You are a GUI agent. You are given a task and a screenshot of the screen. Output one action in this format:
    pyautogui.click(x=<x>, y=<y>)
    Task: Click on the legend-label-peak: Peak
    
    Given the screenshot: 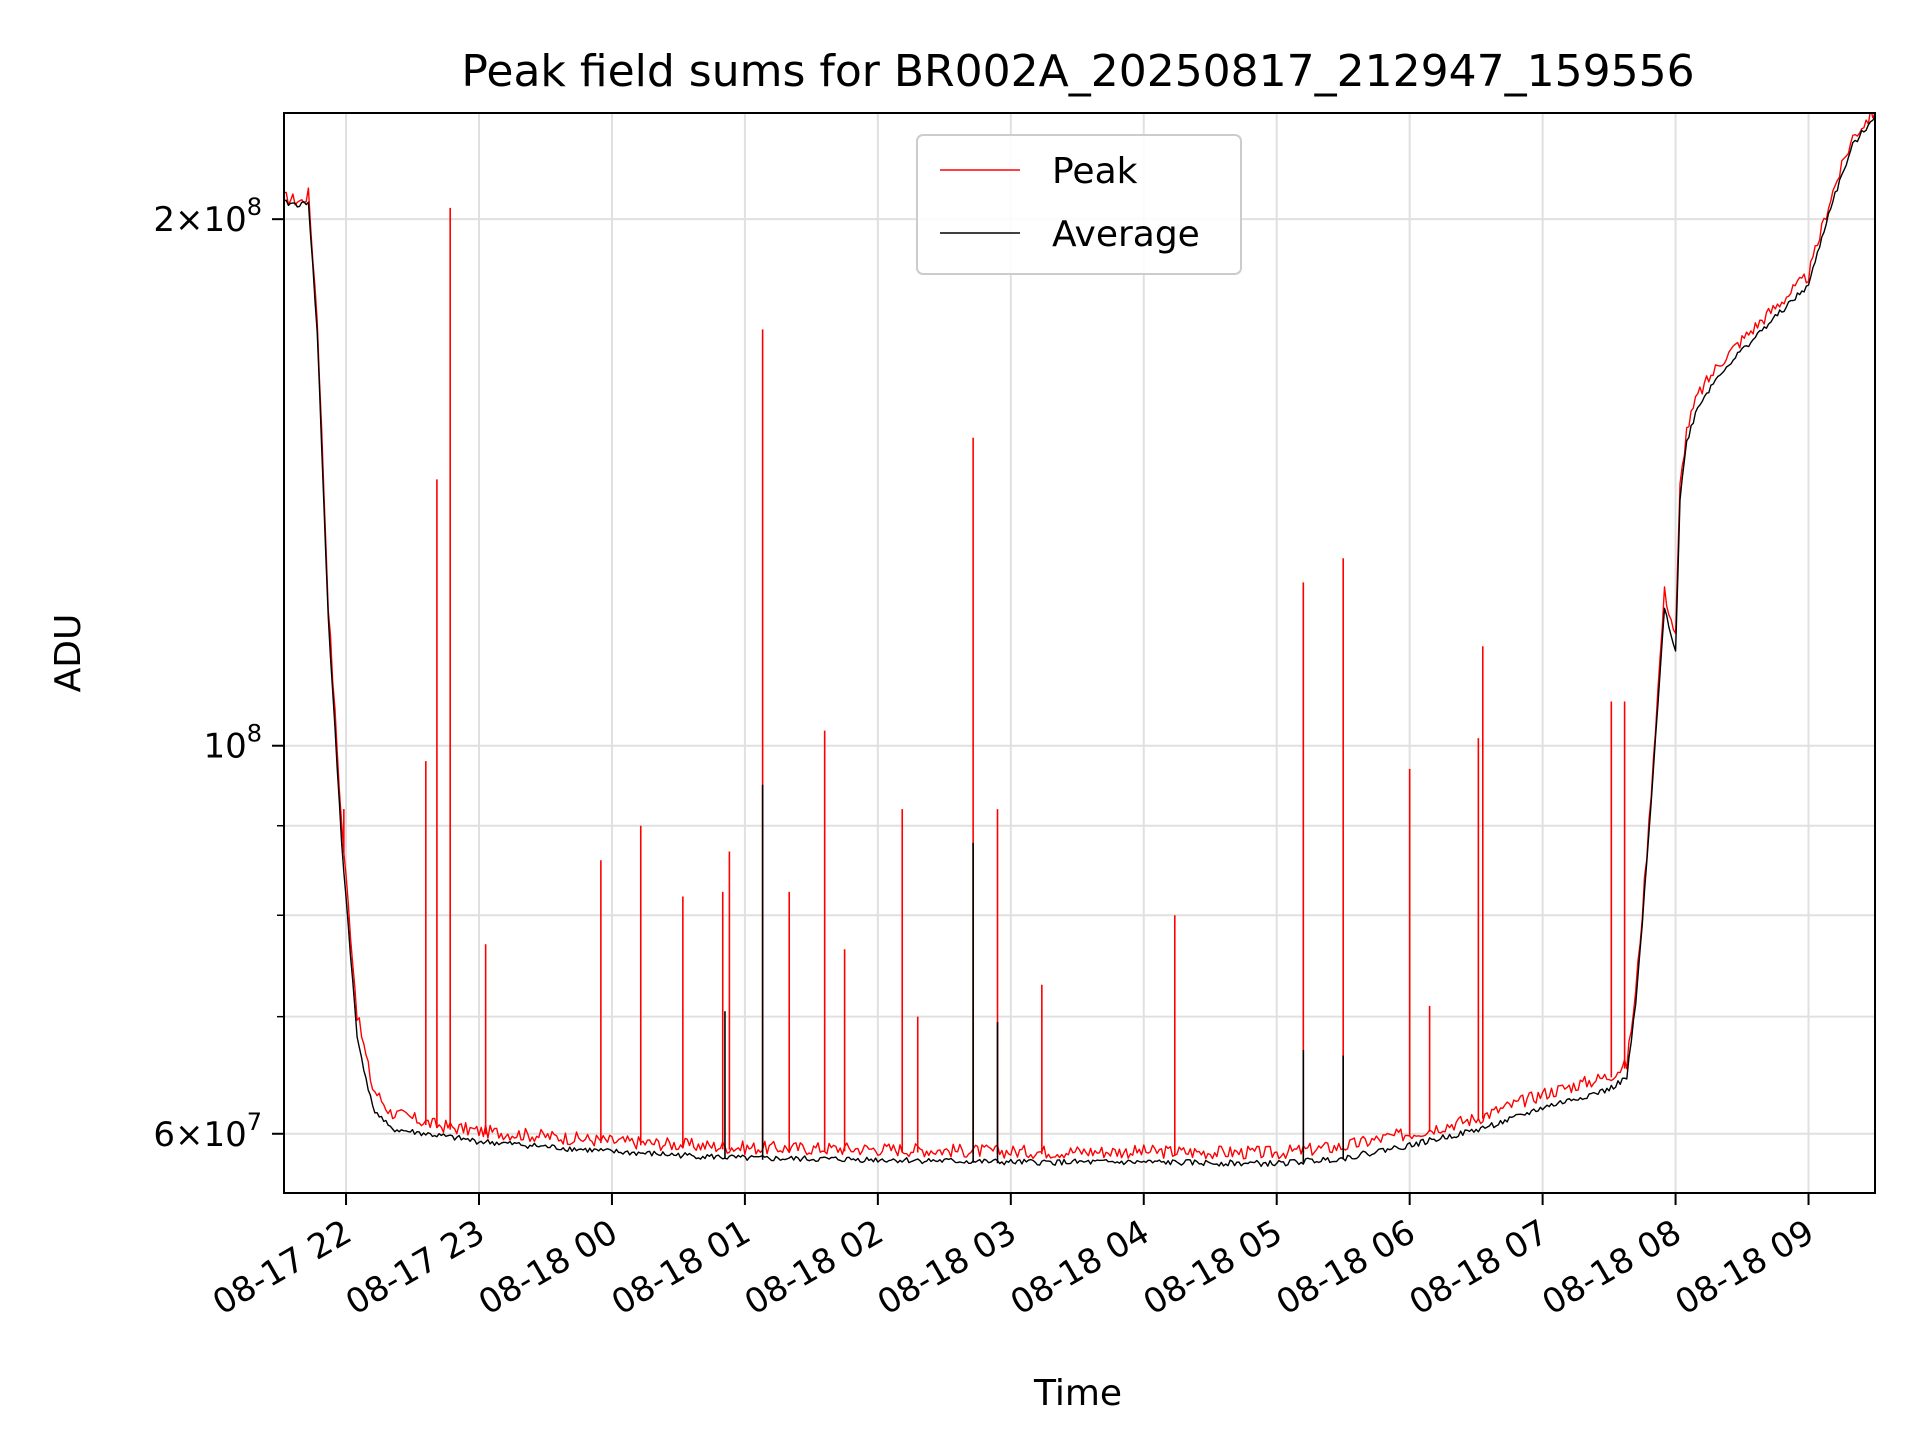 What is the action you would take?
    pyautogui.click(x=1095, y=171)
    